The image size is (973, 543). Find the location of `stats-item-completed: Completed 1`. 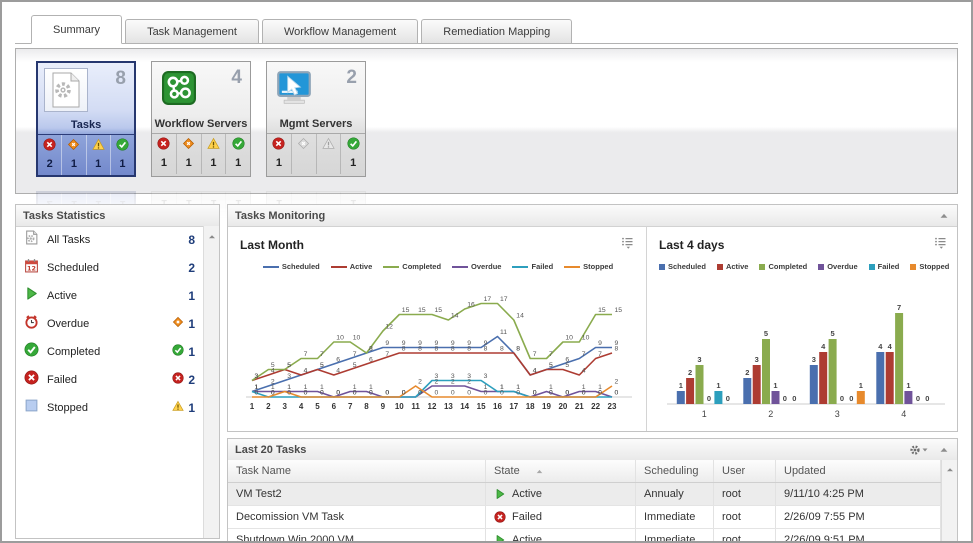

stats-item-completed: Completed 1 is located at coordinates (109, 352).